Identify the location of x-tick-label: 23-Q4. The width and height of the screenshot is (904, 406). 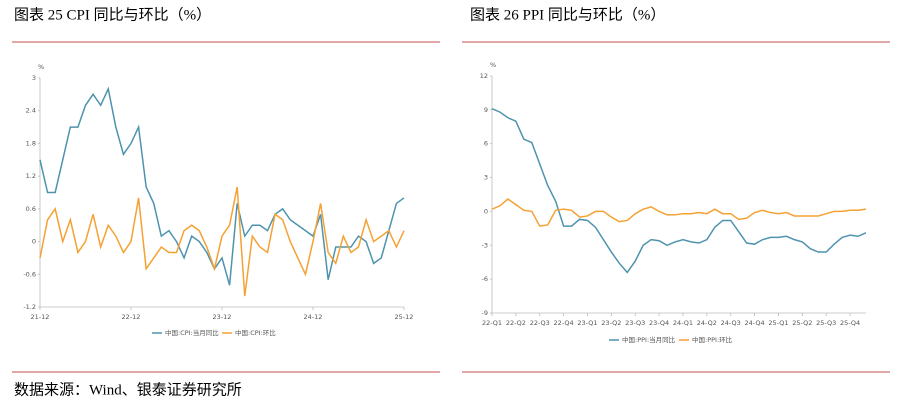
(659, 323).